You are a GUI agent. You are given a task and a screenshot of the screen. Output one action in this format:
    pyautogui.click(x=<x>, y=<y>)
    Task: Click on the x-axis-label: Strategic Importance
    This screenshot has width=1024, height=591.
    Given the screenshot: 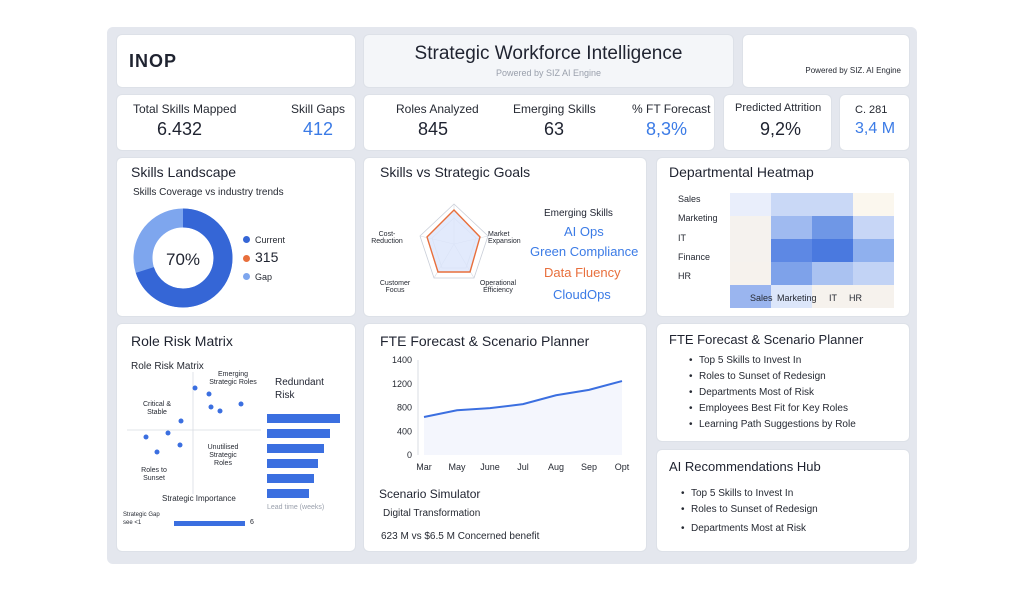 What is the action you would take?
    pyautogui.click(x=199, y=498)
    